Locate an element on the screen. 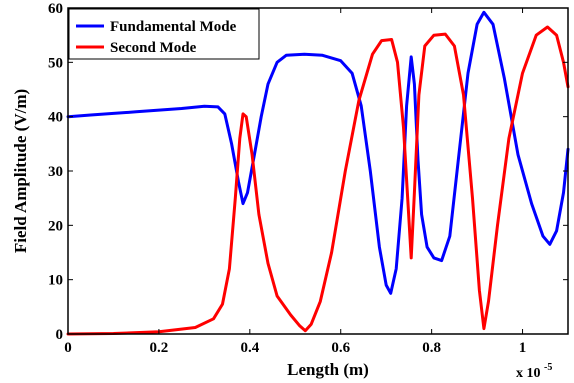 The height and width of the screenshot is (383, 574). y-axis-label: Field Amplitude (V/m) is located at coordinates (20, 171).